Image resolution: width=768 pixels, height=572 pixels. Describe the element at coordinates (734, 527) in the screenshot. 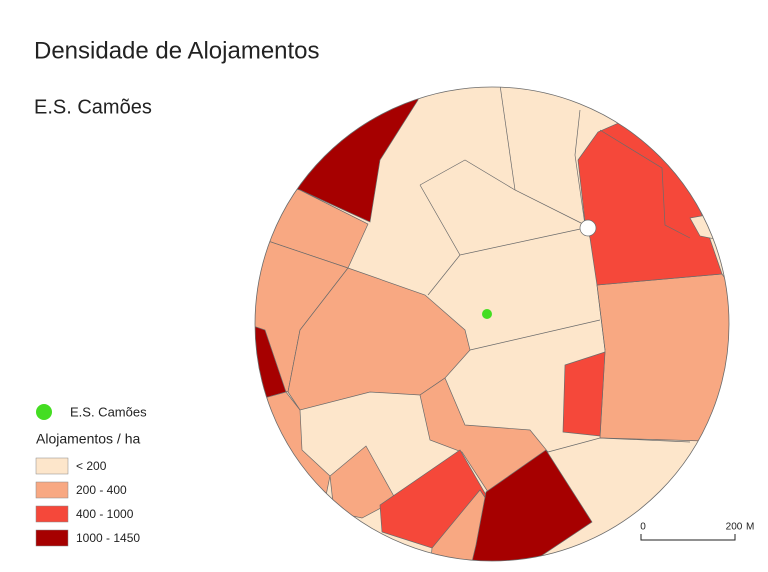

I see `scale-end: 200` at that location.